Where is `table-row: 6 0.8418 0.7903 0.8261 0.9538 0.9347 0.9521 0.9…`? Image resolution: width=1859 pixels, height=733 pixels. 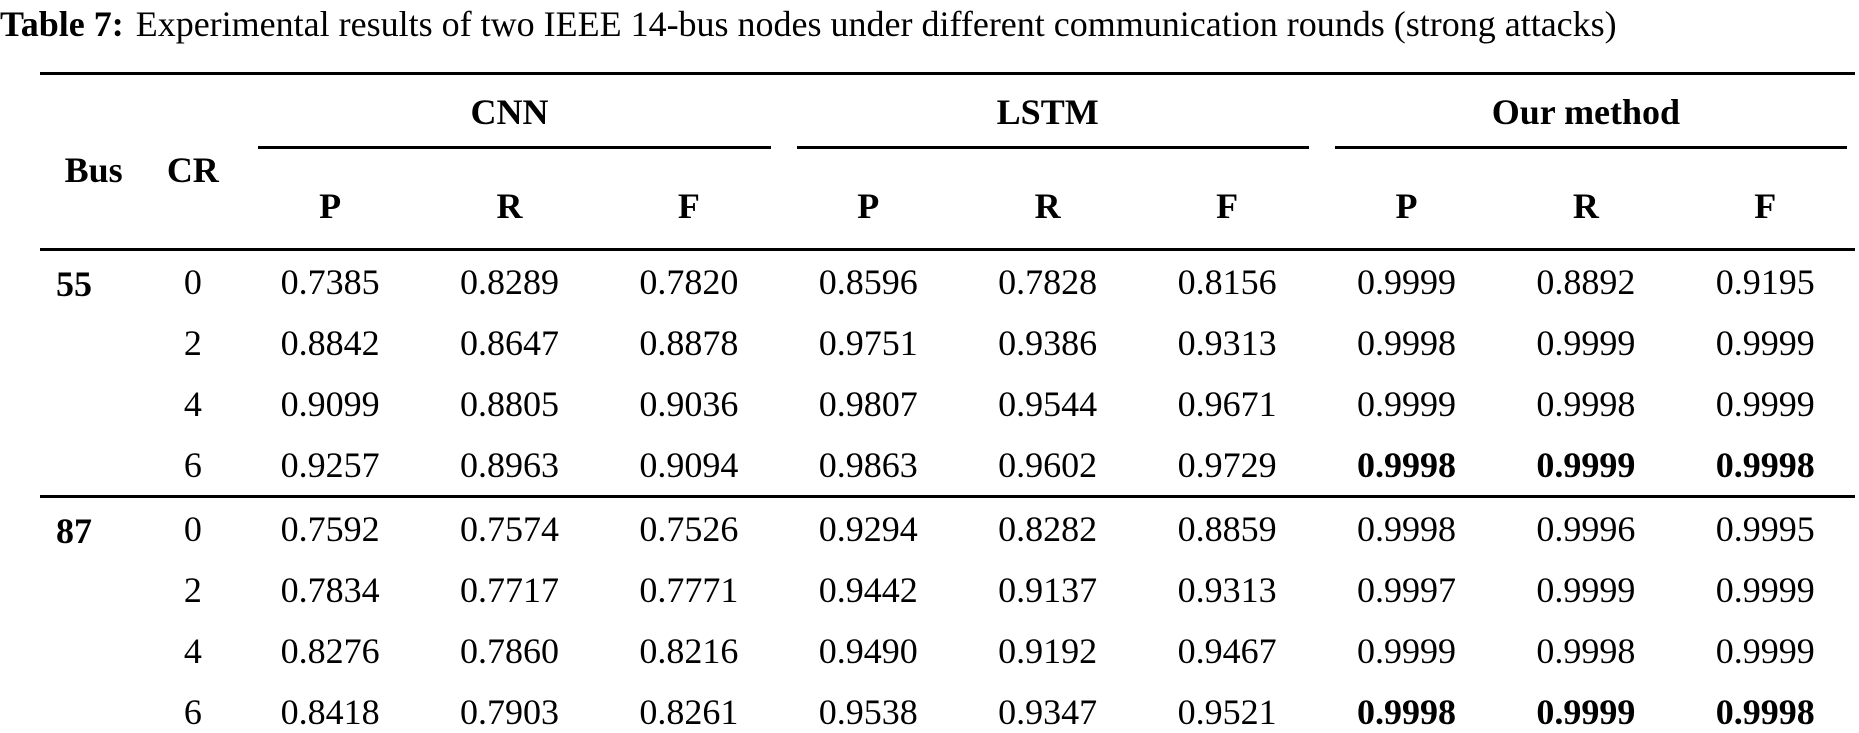
table-row: 6 0.8418 0.7903 0.8261 0.9538 0.9347 0.9521 0.9… is located at coordinates (947, 707).